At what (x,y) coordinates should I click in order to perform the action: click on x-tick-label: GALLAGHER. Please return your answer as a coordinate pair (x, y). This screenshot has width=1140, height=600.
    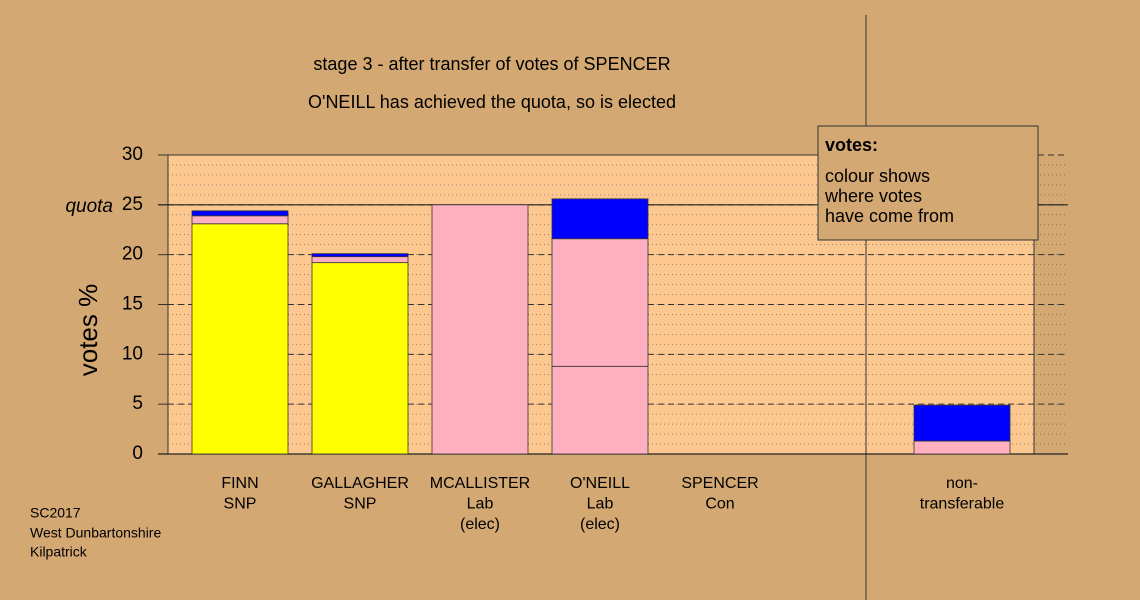
    Looking at the image, I should click on (360, 483).